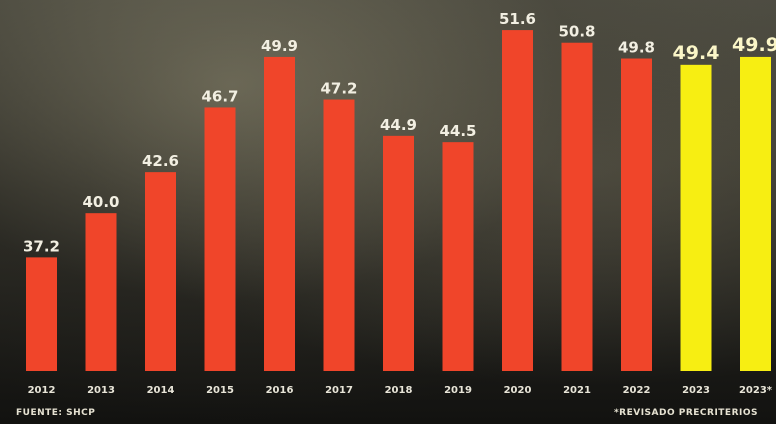  Describe the element at coordinates (160, 161) in the screenshot. I see `data-label-2014: 42.6` at that location.